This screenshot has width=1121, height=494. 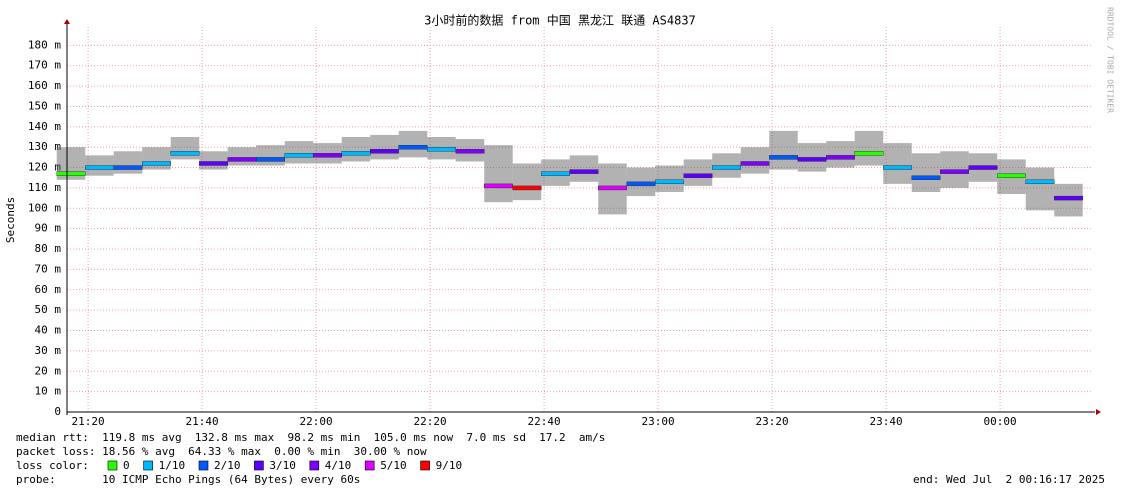 What do you see at coordinates (44, 65) in the screenshot?
I see `y-tick-label: 170 m` at bounding box center [44, 65].